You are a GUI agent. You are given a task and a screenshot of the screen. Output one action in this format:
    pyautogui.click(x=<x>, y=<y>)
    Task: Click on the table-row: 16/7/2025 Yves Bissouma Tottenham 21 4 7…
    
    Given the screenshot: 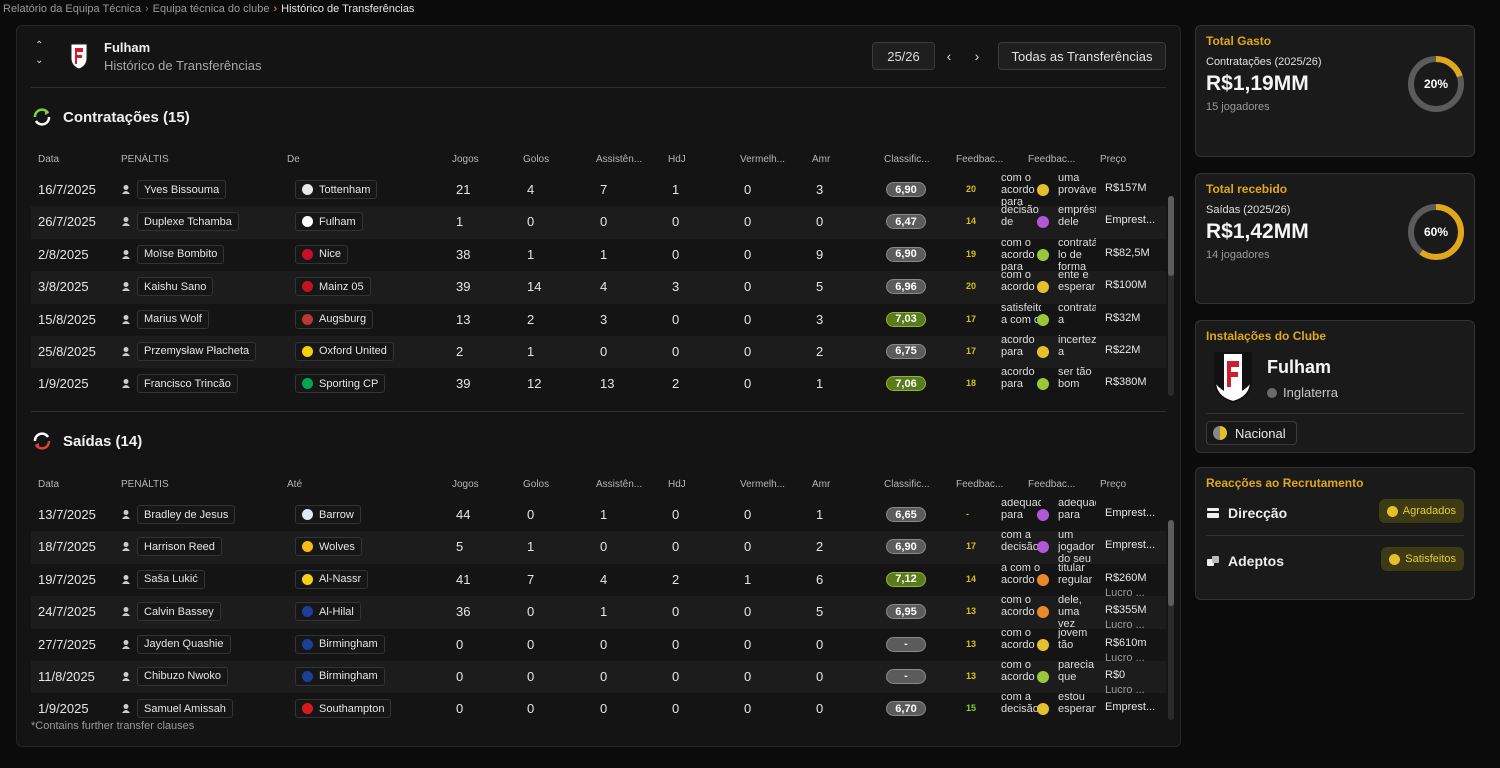 What is the action you would take?
    pyautogui.click(x=598, y=190)
    